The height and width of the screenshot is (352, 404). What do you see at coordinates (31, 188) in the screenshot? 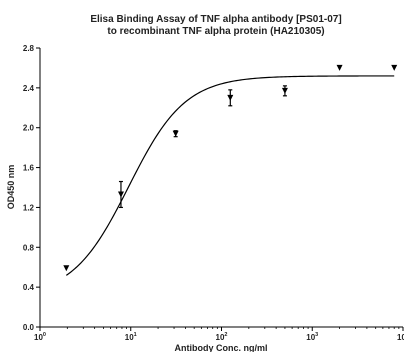
I see `y-axis-ticks: 0.0 0.4 0.8 1.2 1.6 2.0 2.4 2.8` at bounding box center [31, 188].